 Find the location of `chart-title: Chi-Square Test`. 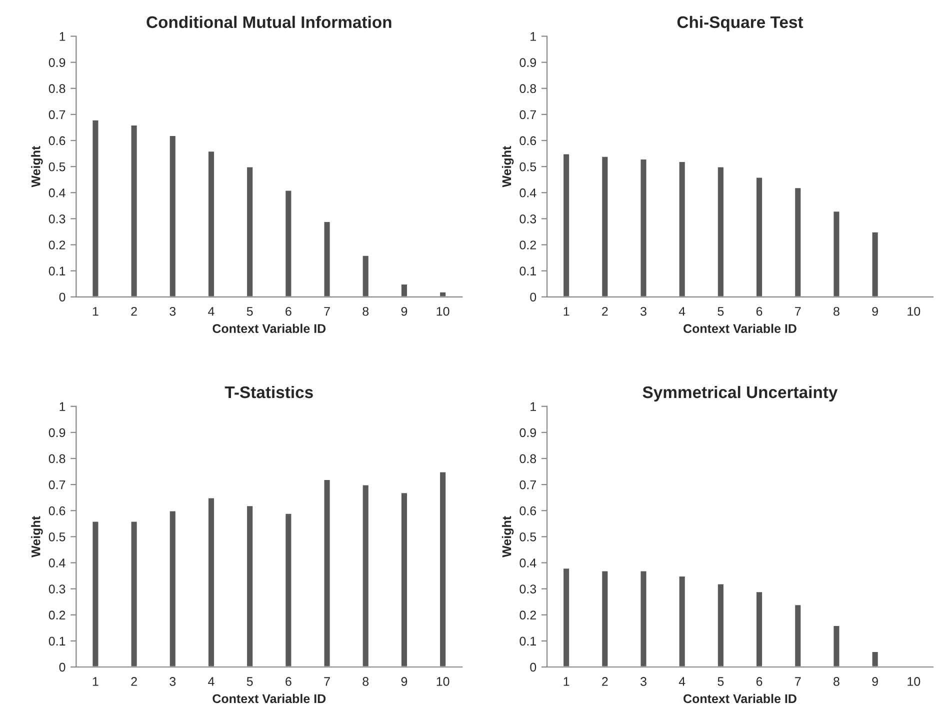

chart-title: Chi-Square Test is located at coordinates (740, 24).